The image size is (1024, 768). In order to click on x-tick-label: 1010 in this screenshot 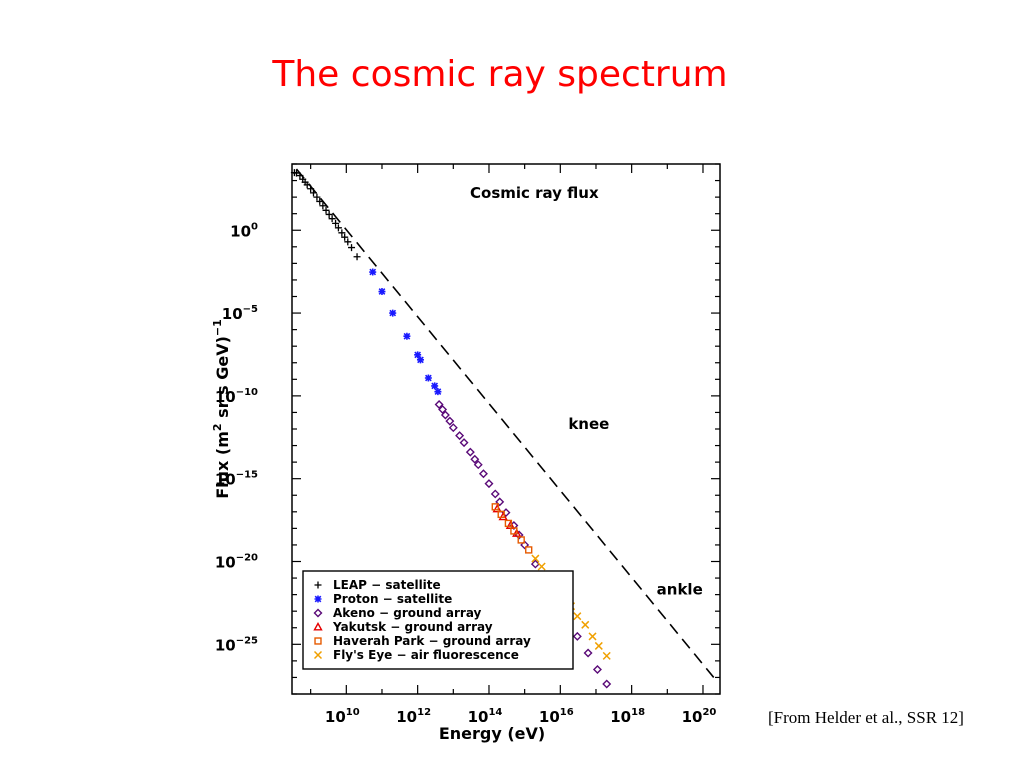, I will do `click(342, 716)`.